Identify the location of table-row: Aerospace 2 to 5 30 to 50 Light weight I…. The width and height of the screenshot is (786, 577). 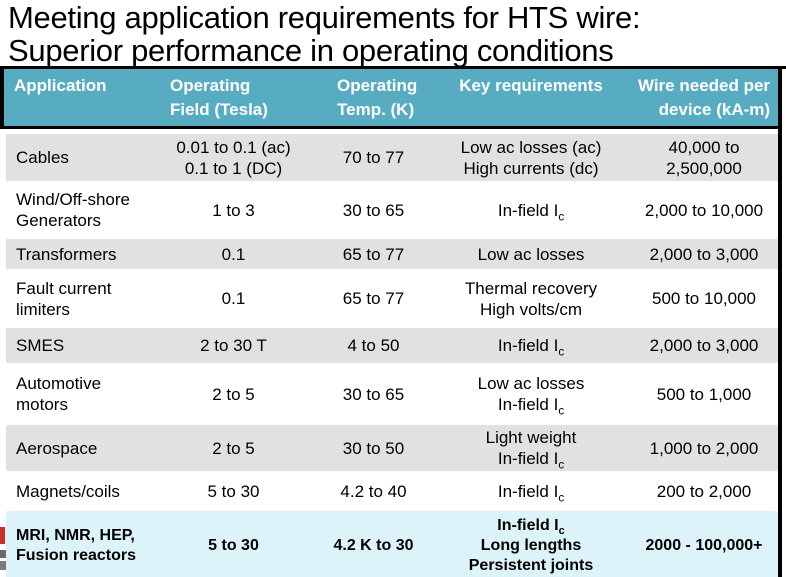
(392, 448).